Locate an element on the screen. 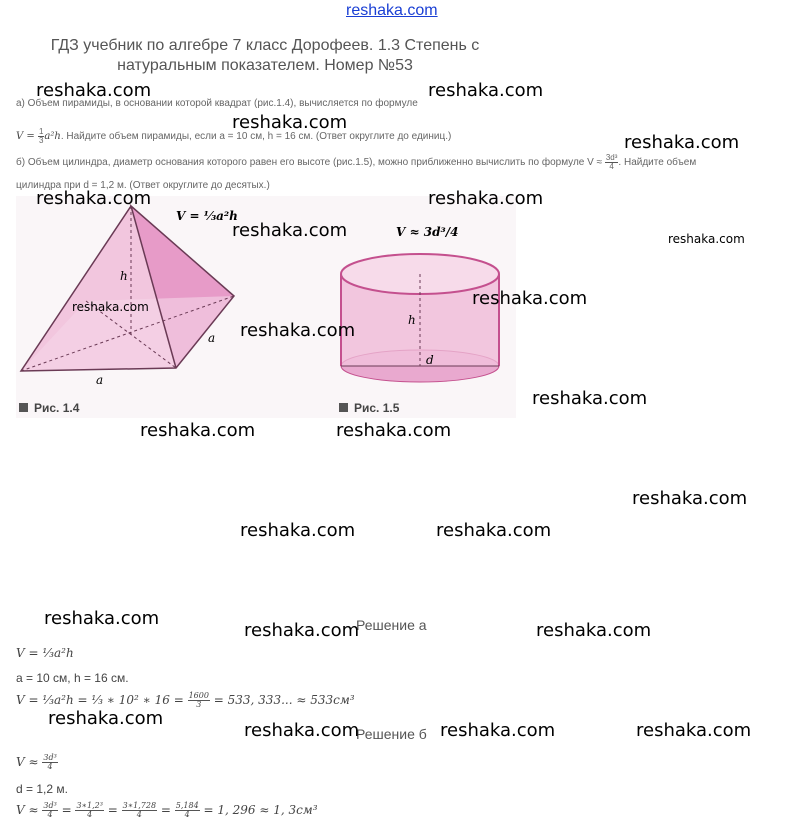 This screenshot has width=789, height=839. label-h: h is located at coordinates (124, 276).